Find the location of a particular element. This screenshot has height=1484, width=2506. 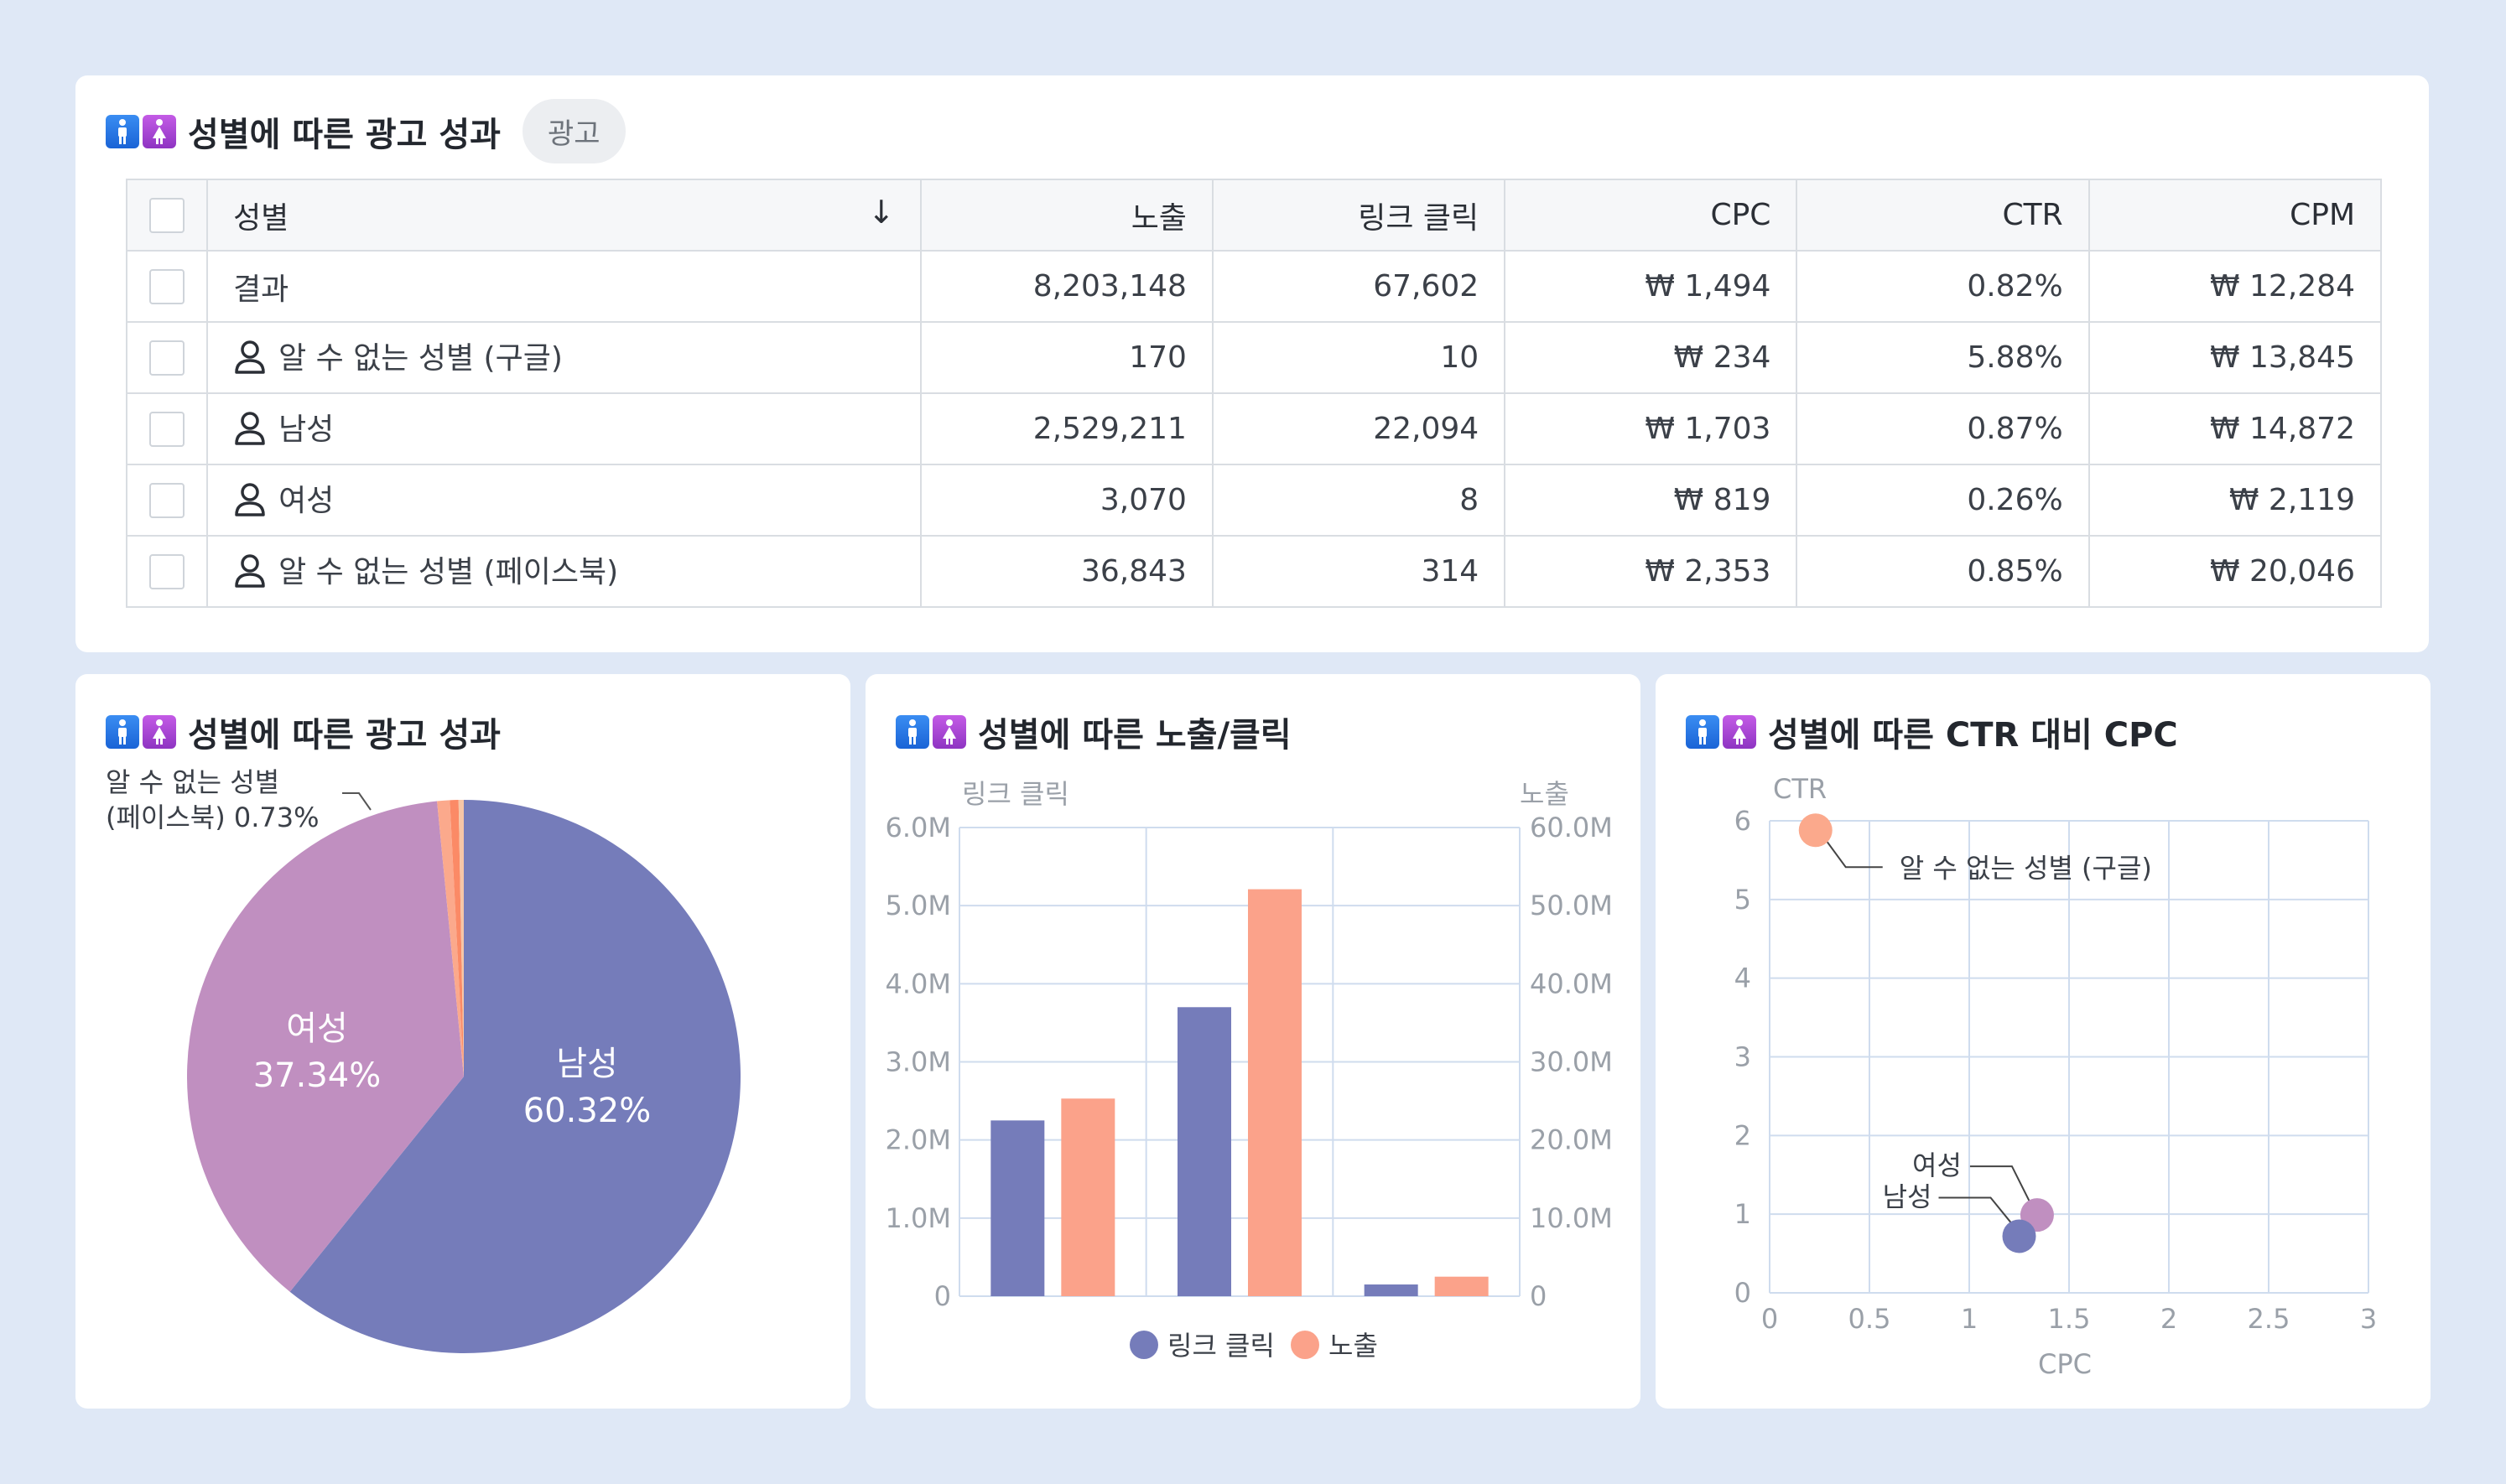

cell-cpm: ₩ 13,845 is located at coordinates (2235, 357).